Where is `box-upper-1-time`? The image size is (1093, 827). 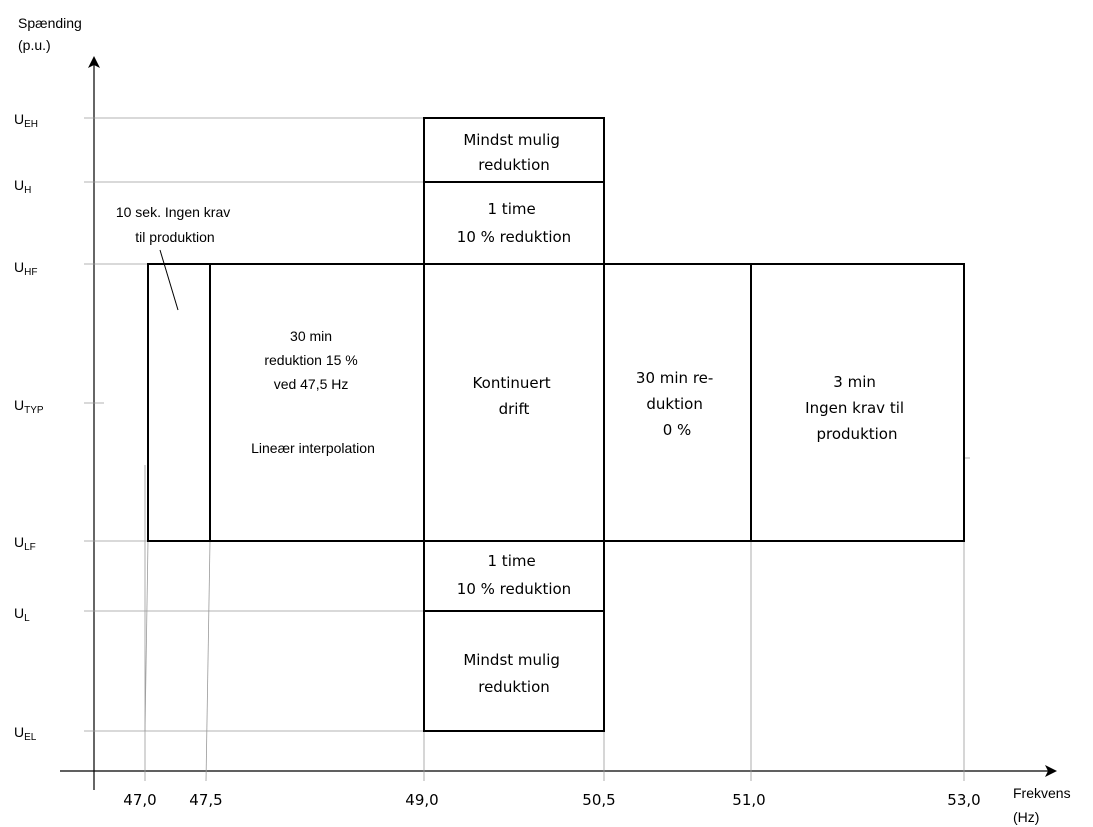
box-upper-1-time is located at coordinates (514, 223).